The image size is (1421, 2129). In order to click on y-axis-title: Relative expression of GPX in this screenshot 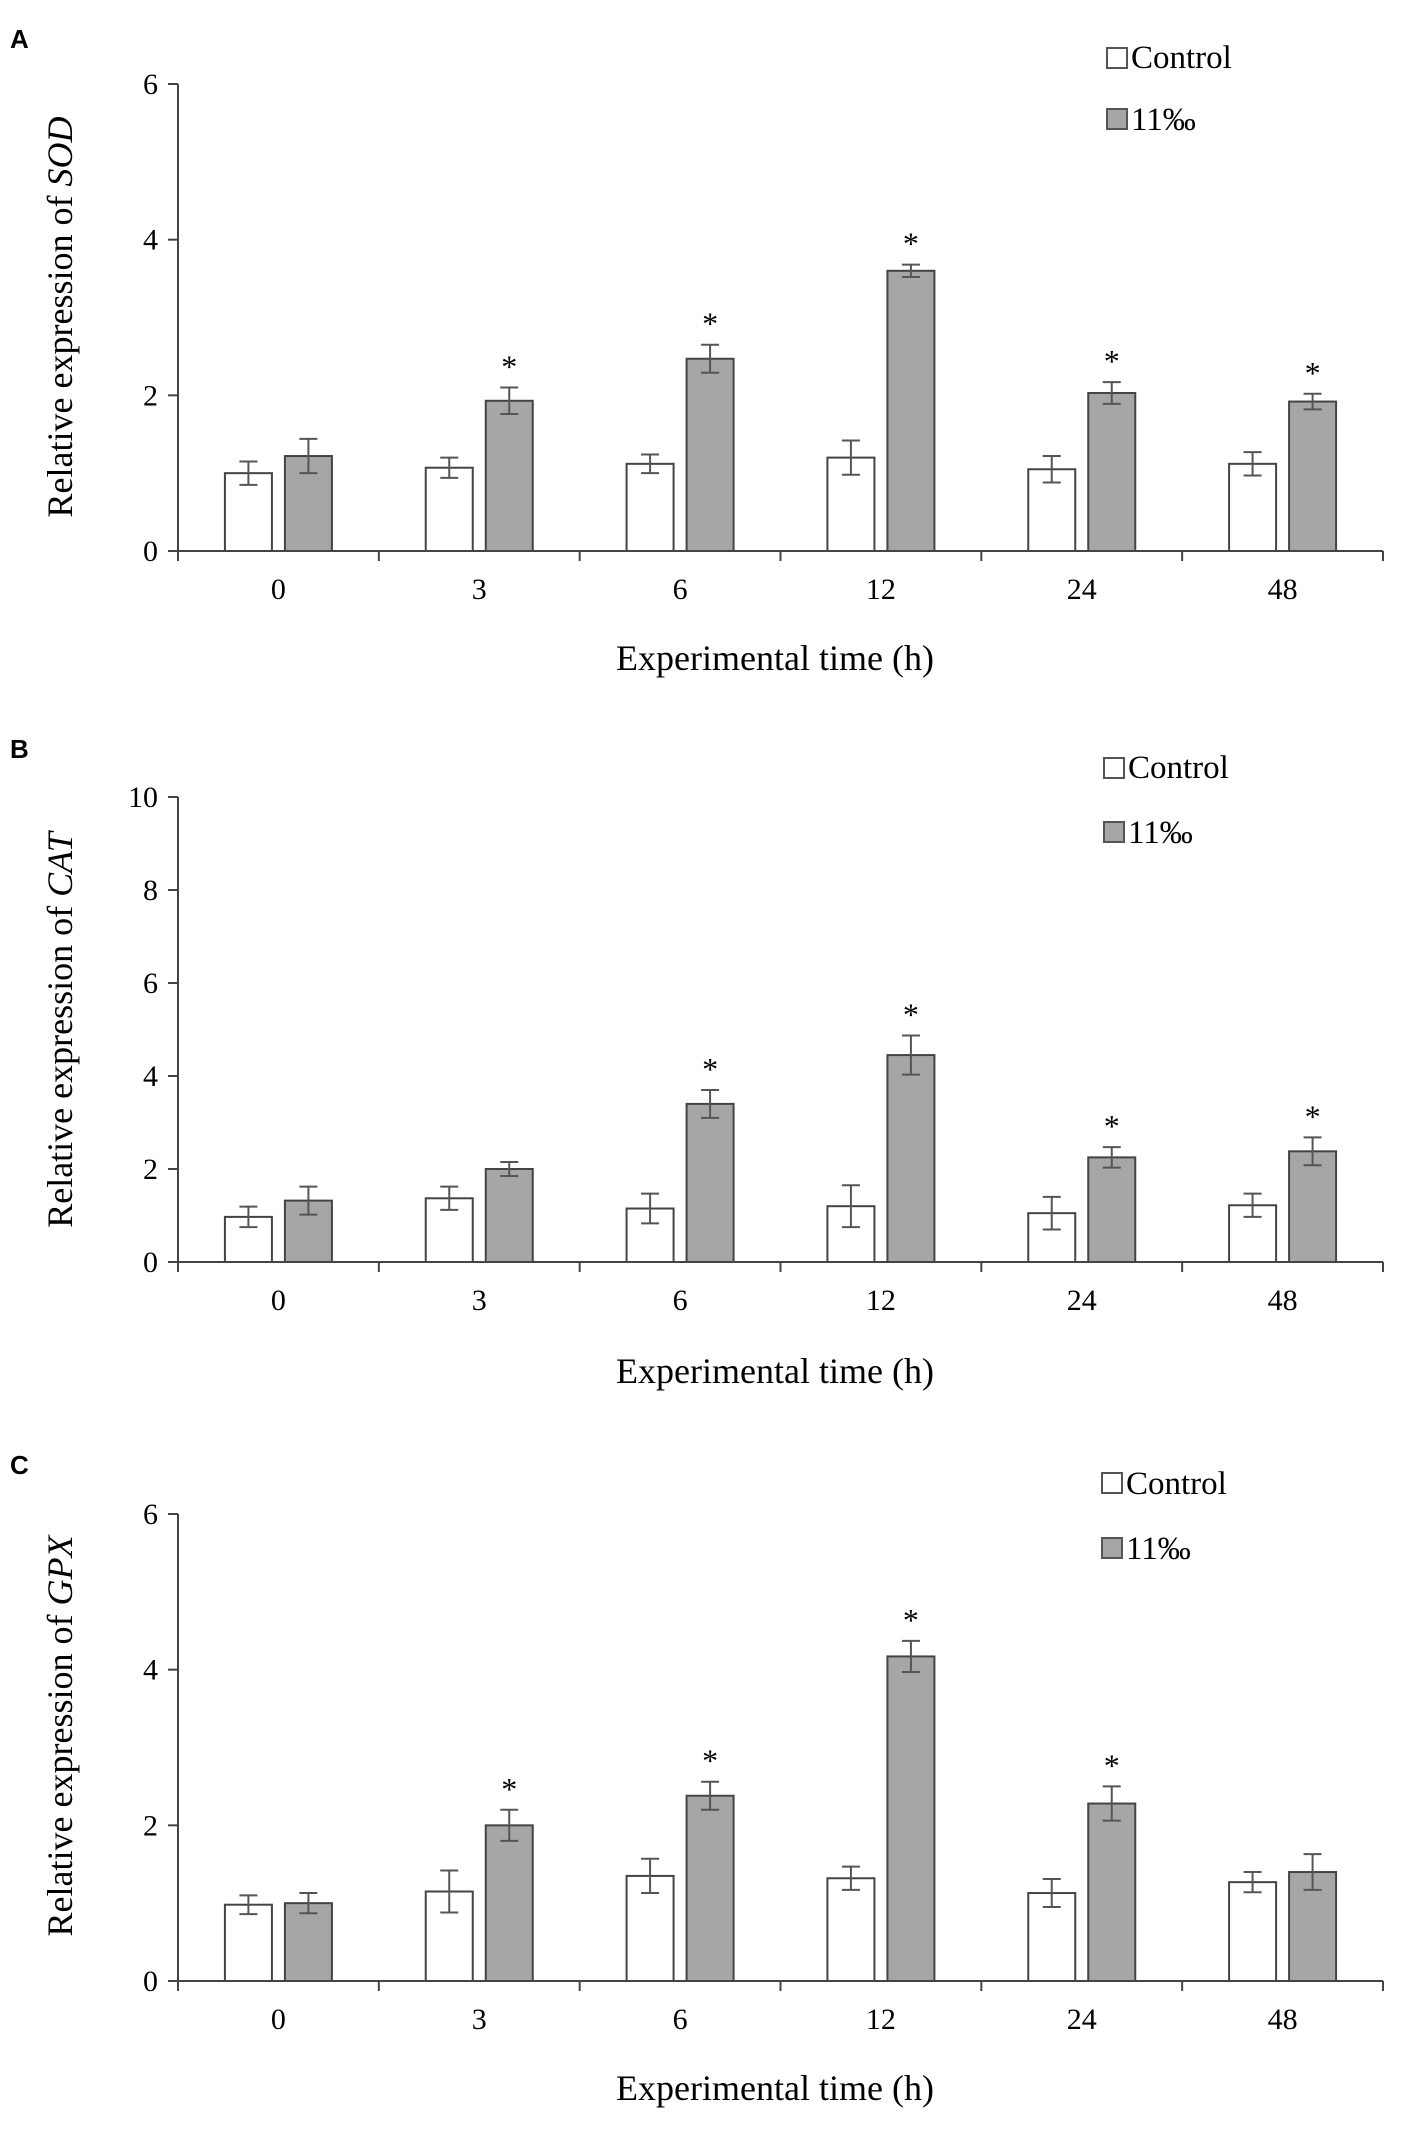, I will do `click(60, 1735)`.